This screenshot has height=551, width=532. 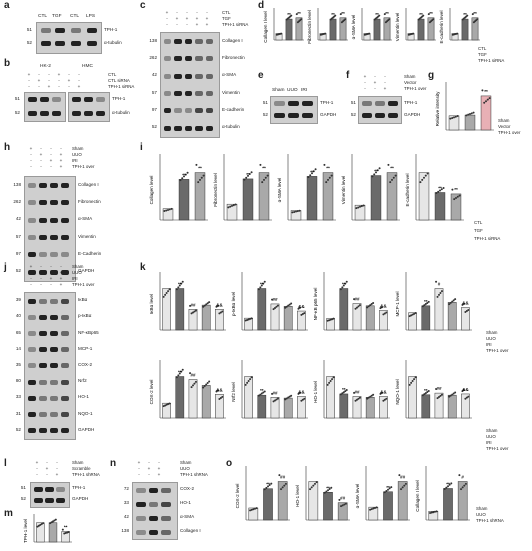 What do you see at coordinates (403, 476) in the screenshot?
I see `significance-mark: ##` at bounding box center [403, 476].